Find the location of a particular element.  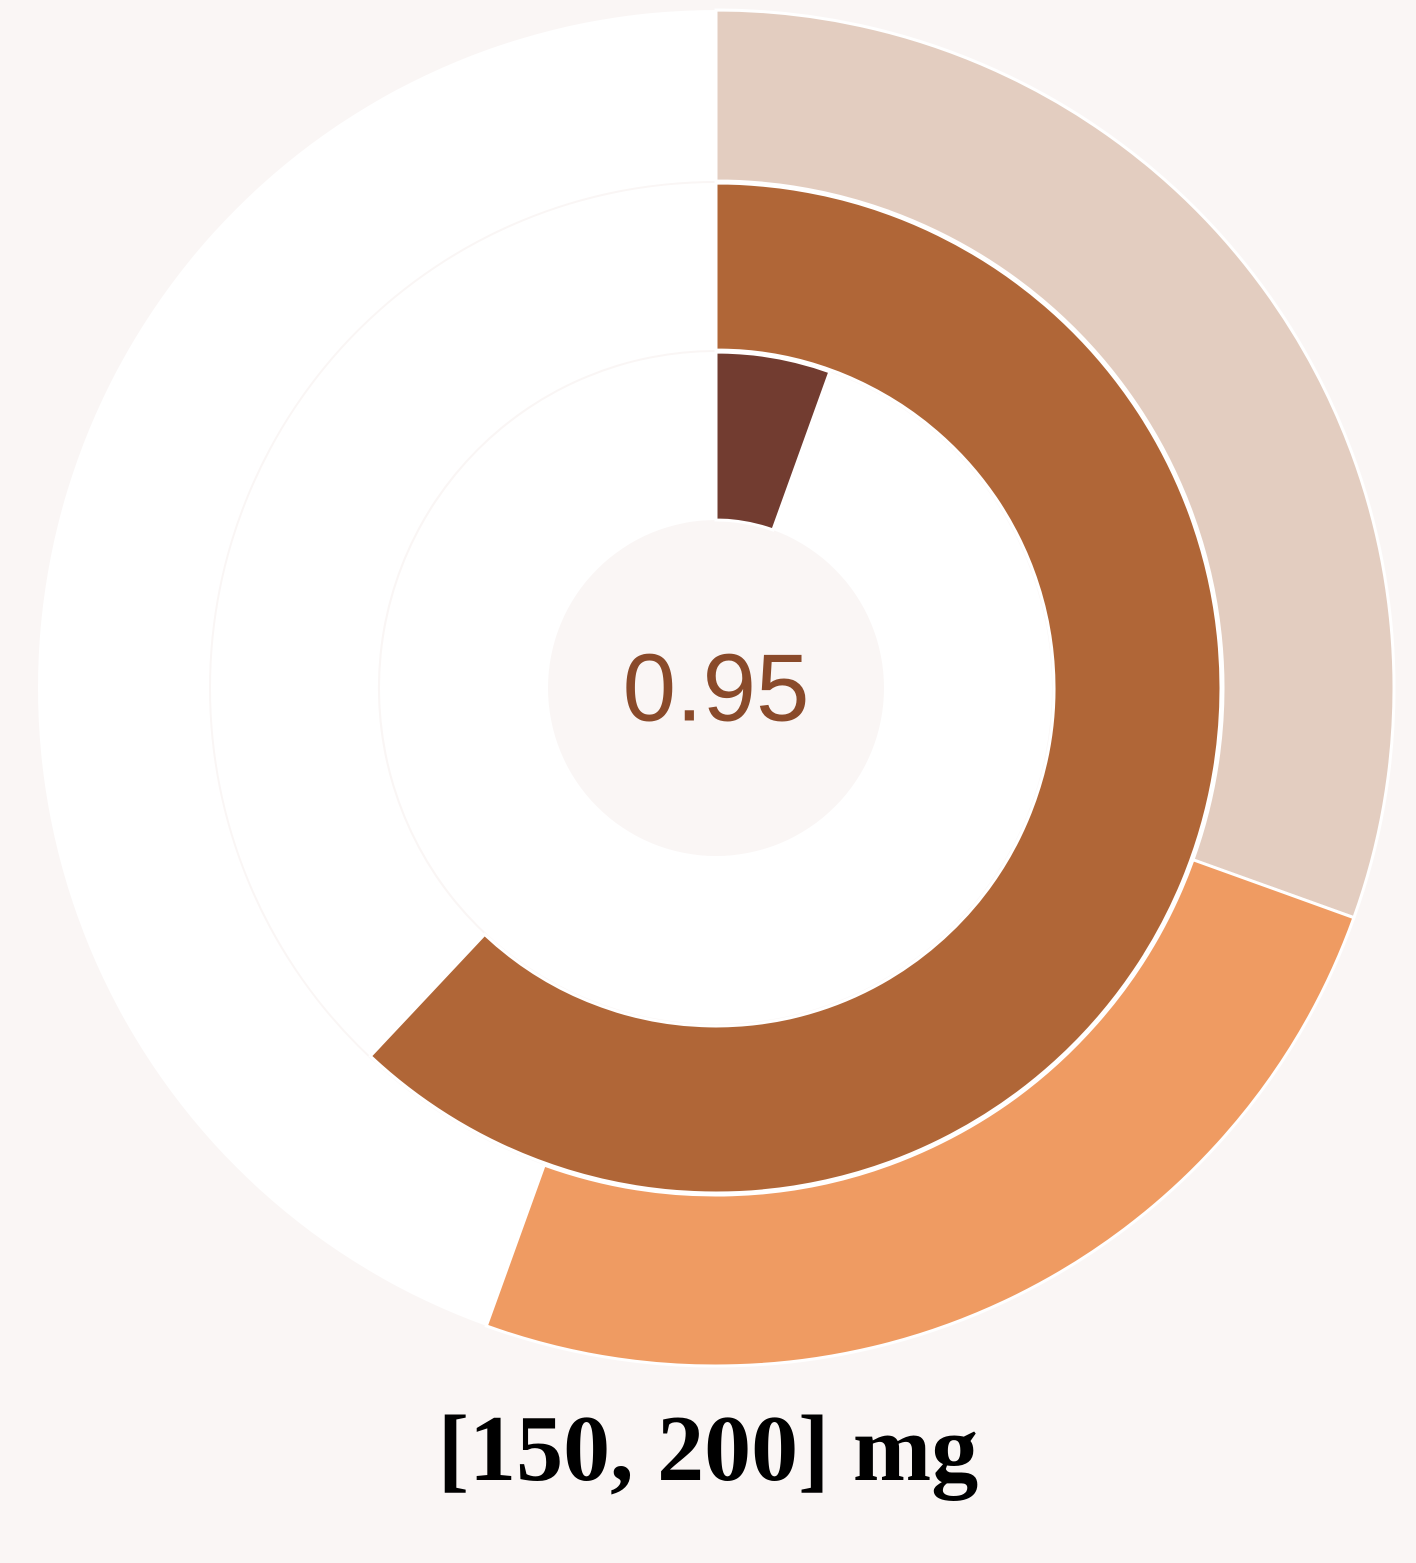

center-disc is located at coordinates (716, 688).